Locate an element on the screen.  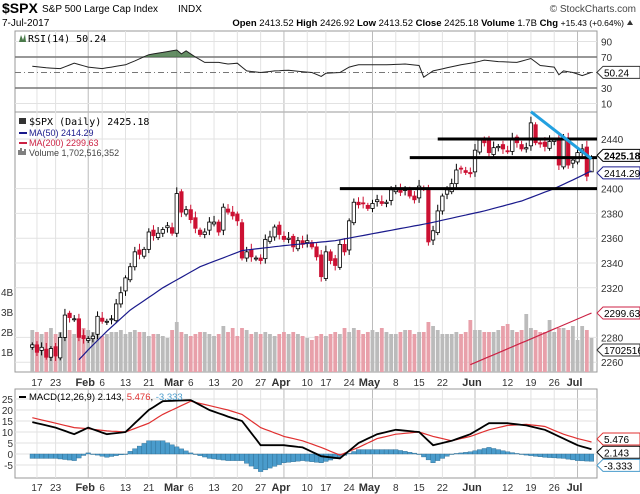
close-label: Close is located at coordinates (429, 23).